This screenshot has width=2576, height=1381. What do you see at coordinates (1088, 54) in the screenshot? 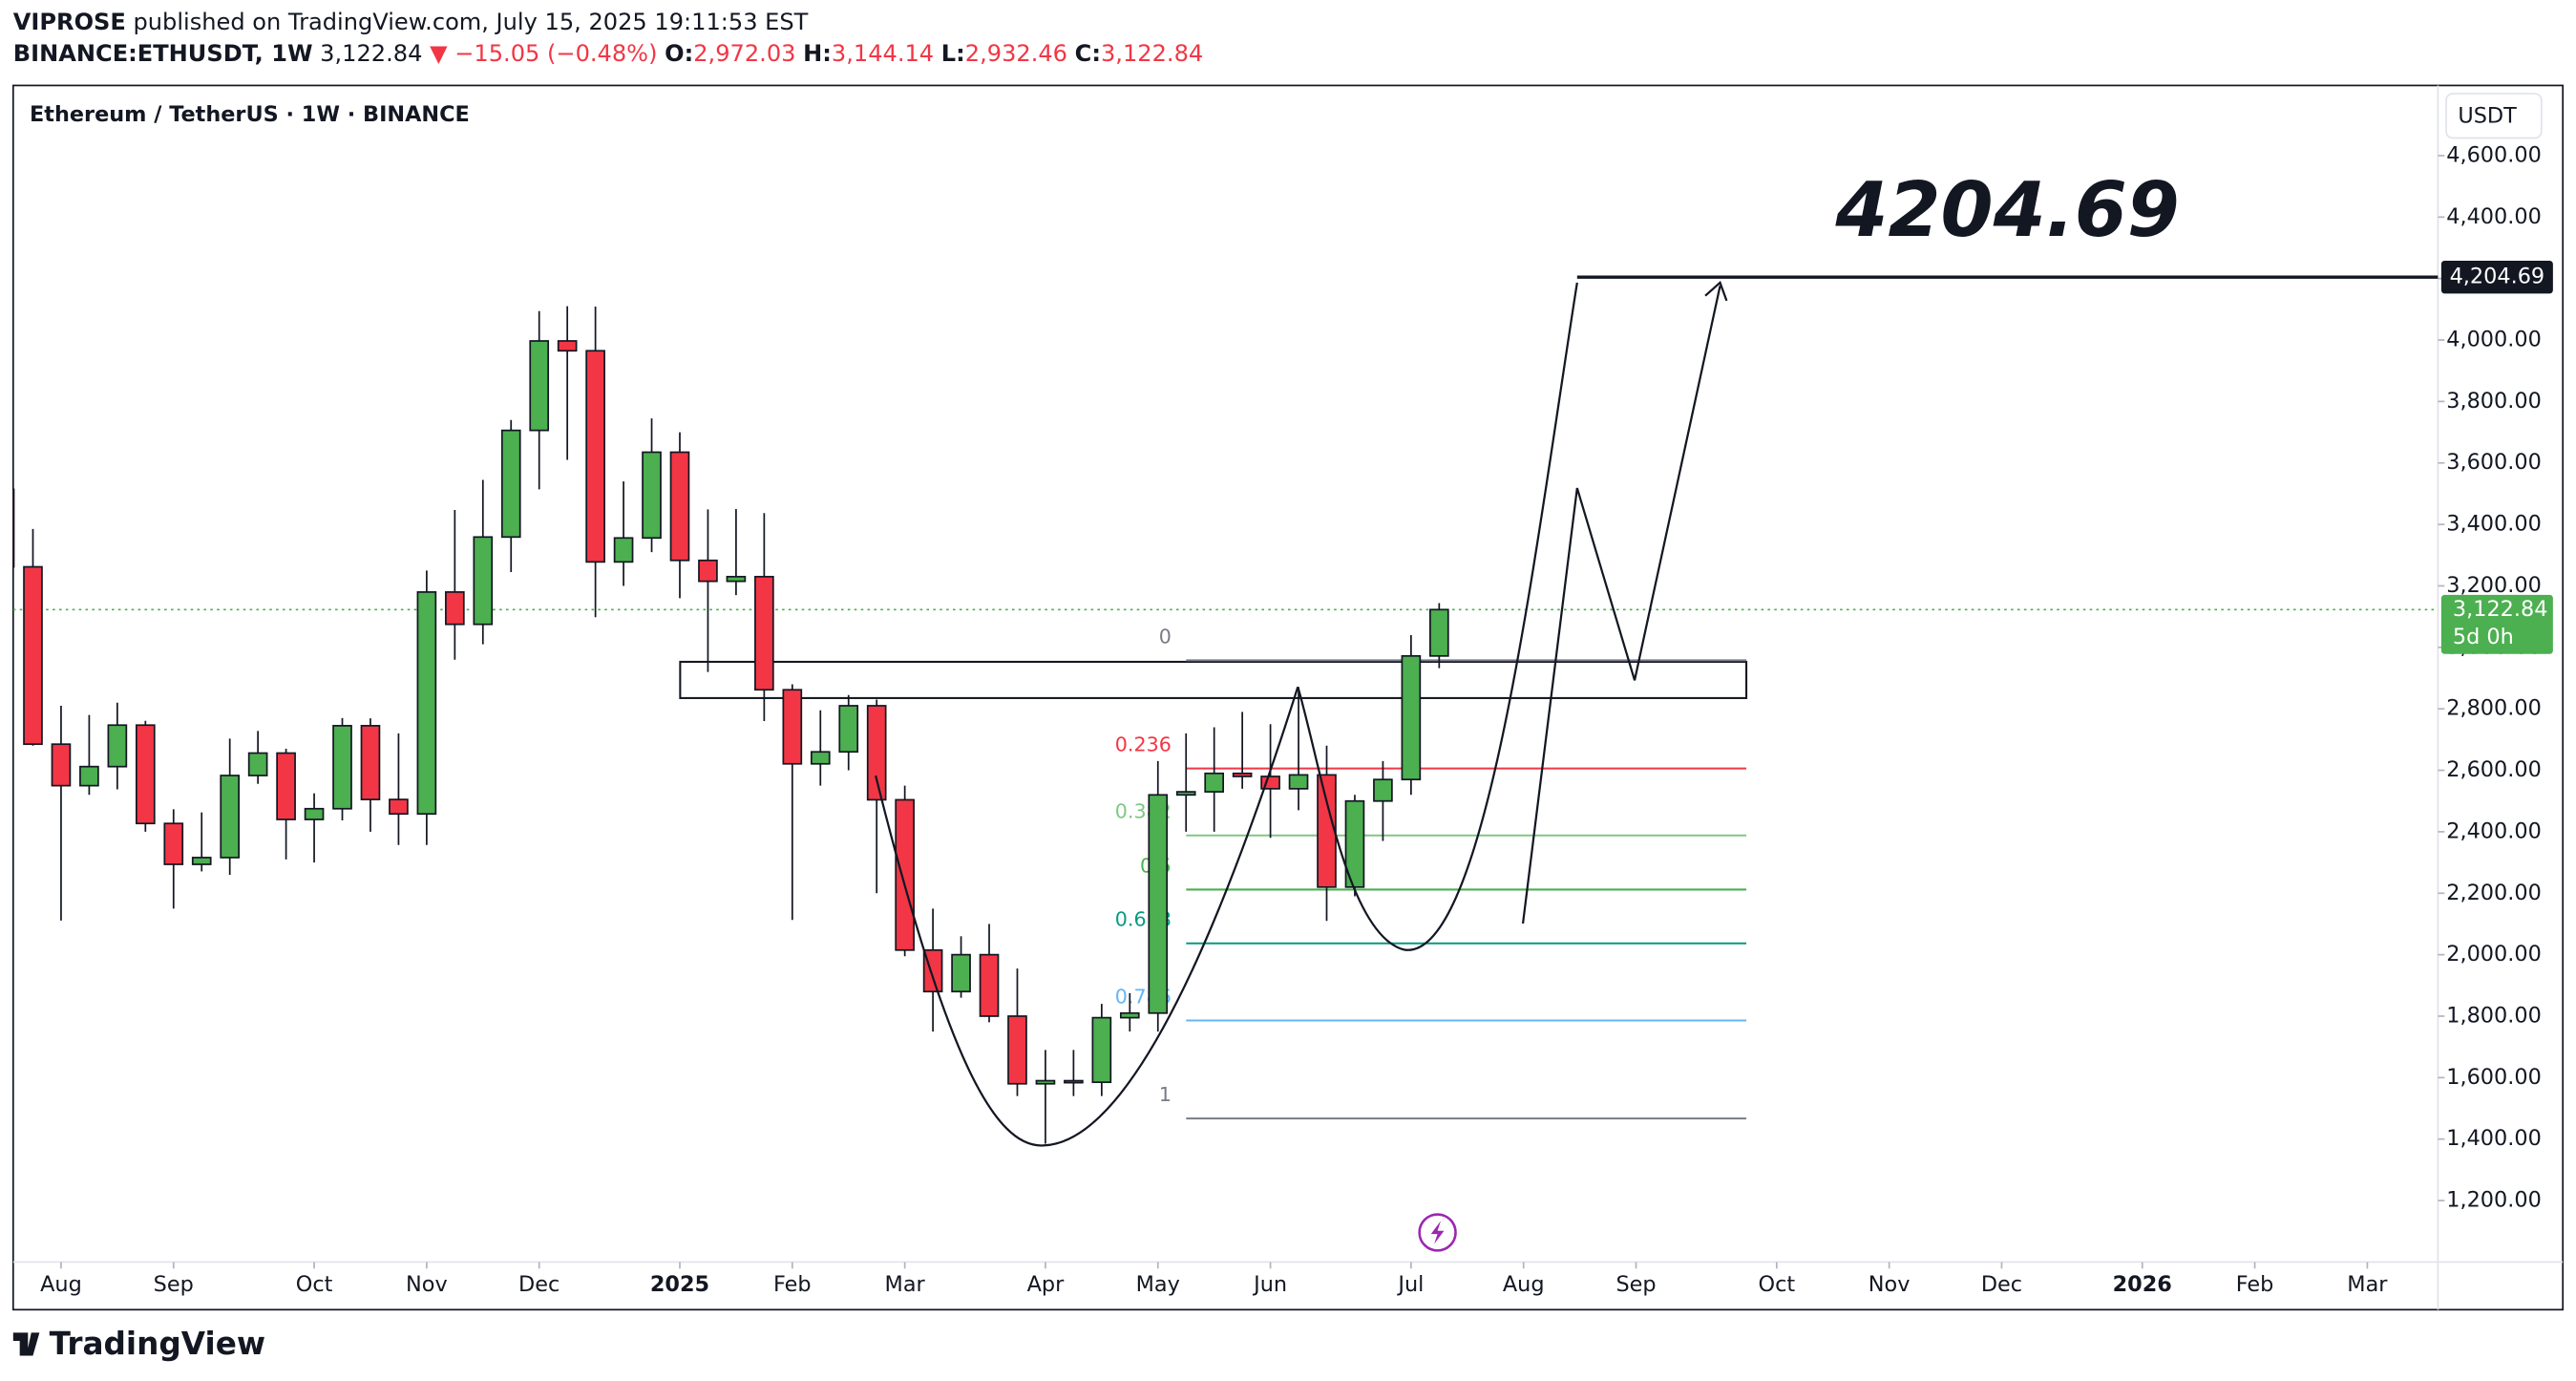
I see `ohlc-key: C:` at bounding box center [1088, 54].